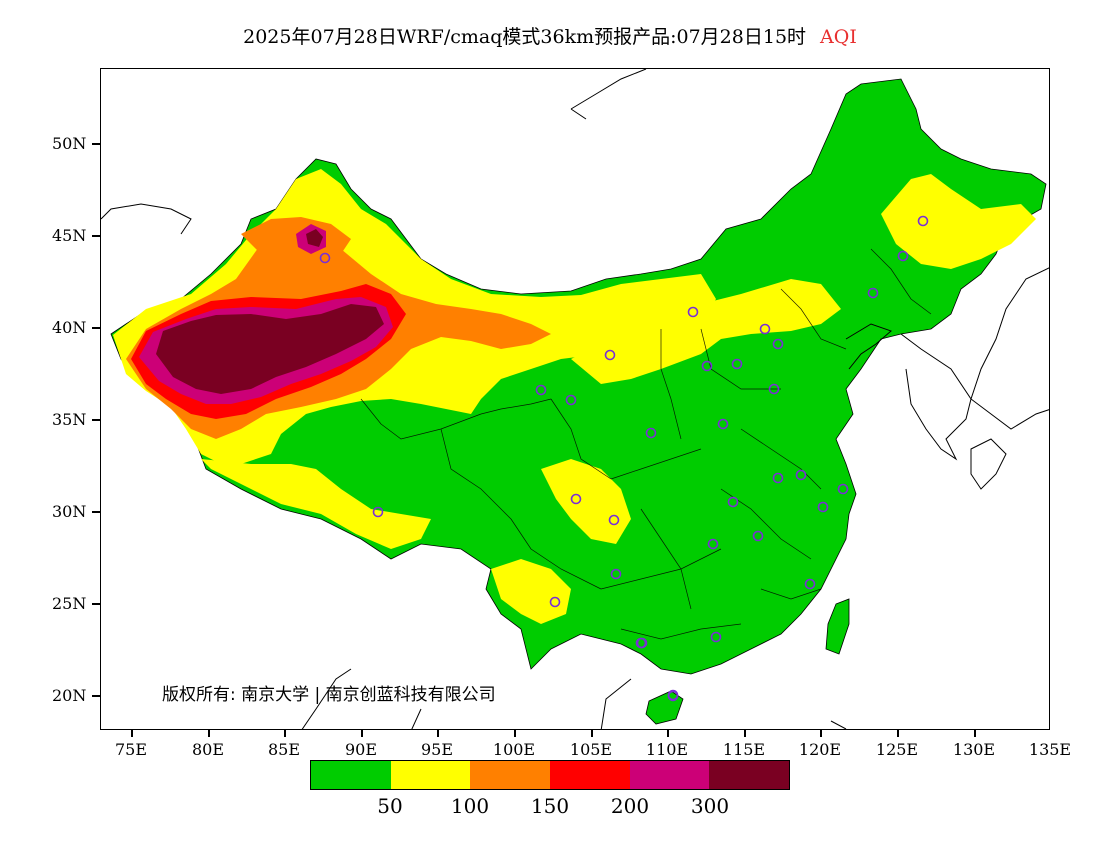  Describe the element at coordinates (329, 695) in the screenshot. I see `copyright-text: 版权所有: 南京大学 | 南京创蓝科技有限公司` at that location.